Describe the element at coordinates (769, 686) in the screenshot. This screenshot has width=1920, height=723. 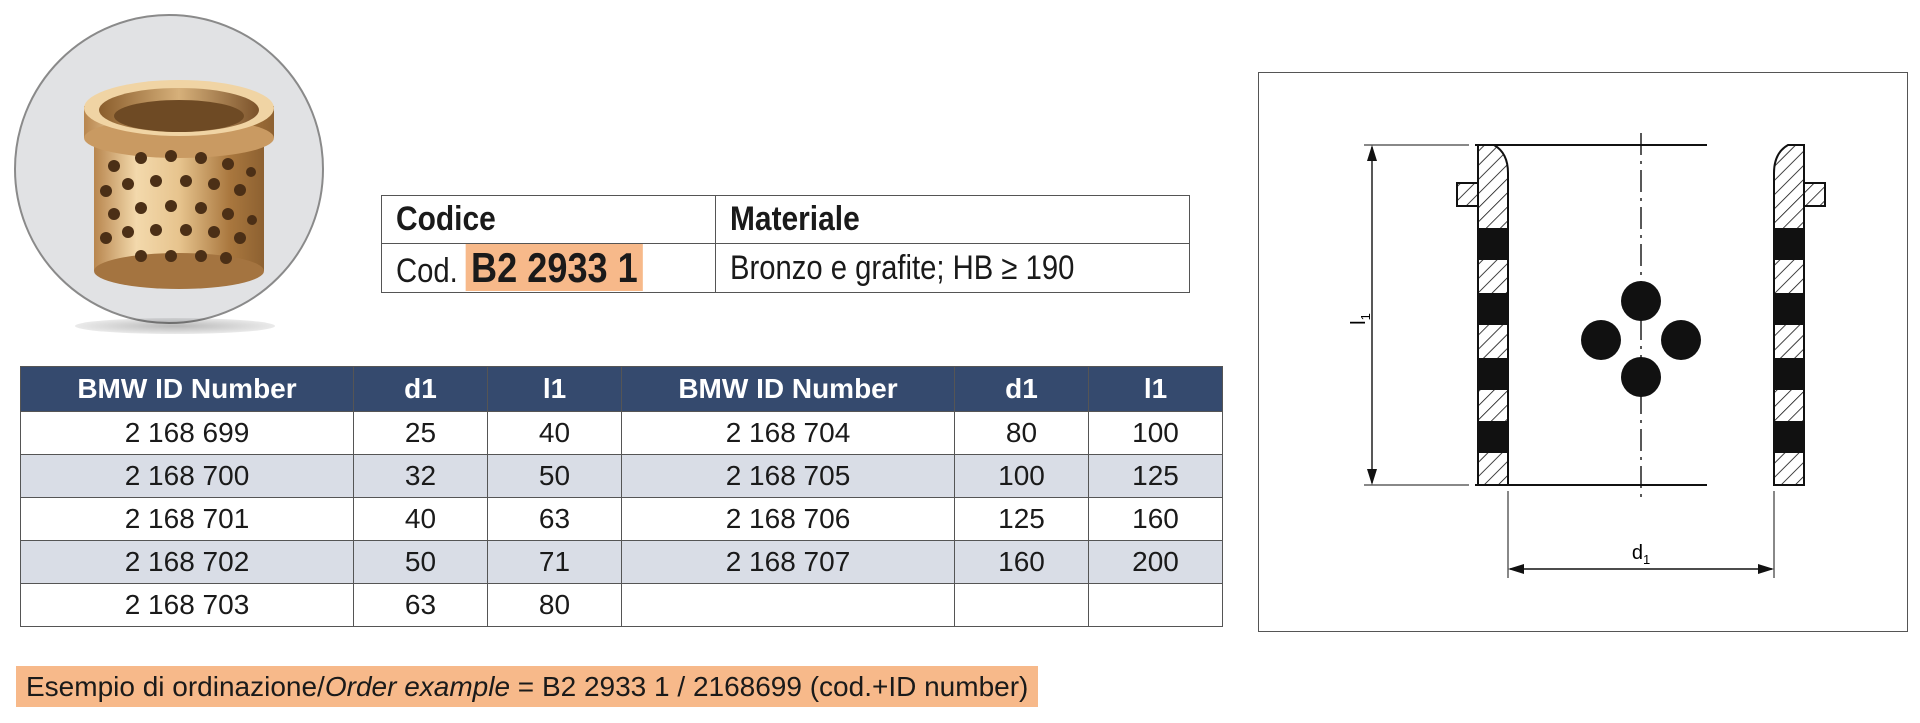
I see `order-example-value: = B2 2933 1 / 2168699 (cod.+ID number)` at that location.